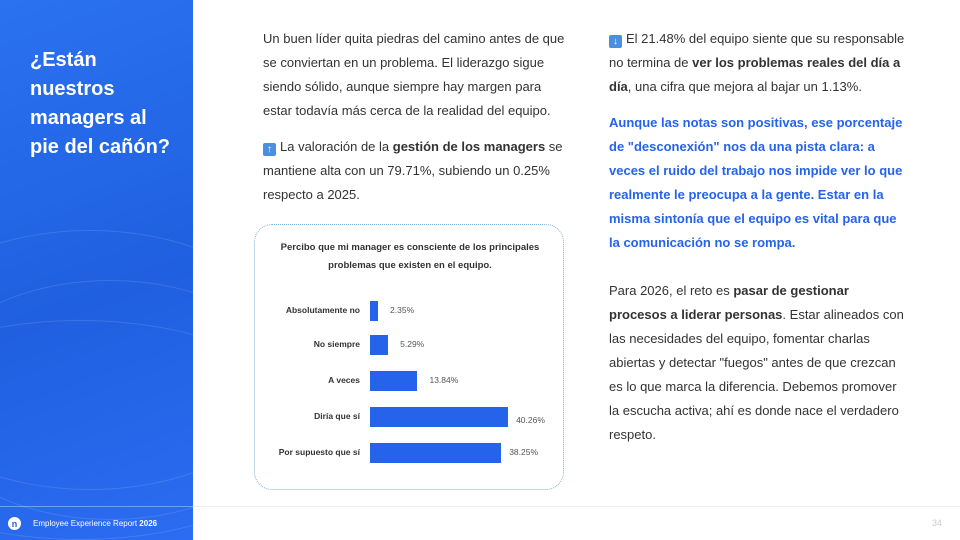  Describe the element at coordinates (524, 452) in the screenshot. I see `value-label: 38.25%` at that location.